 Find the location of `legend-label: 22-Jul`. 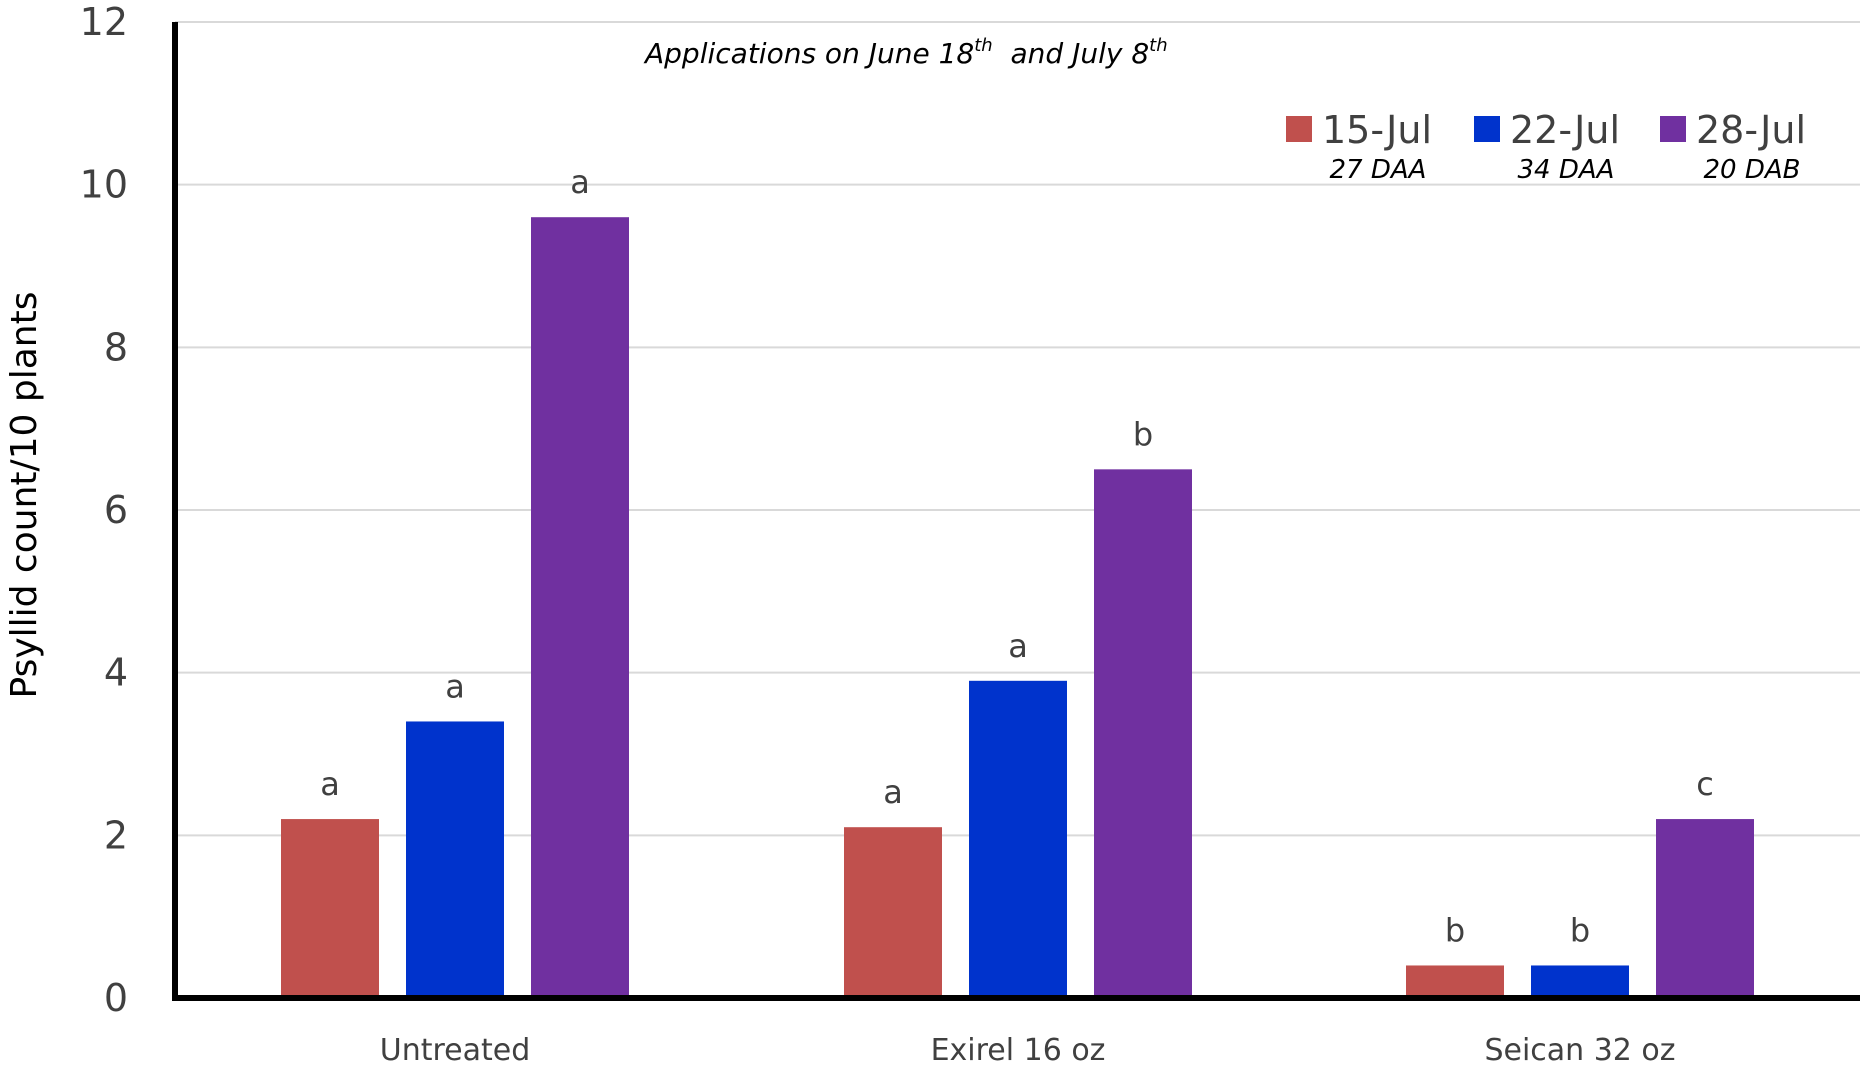

legend-label: 22-Jul is located at coordinates (1565, 130).